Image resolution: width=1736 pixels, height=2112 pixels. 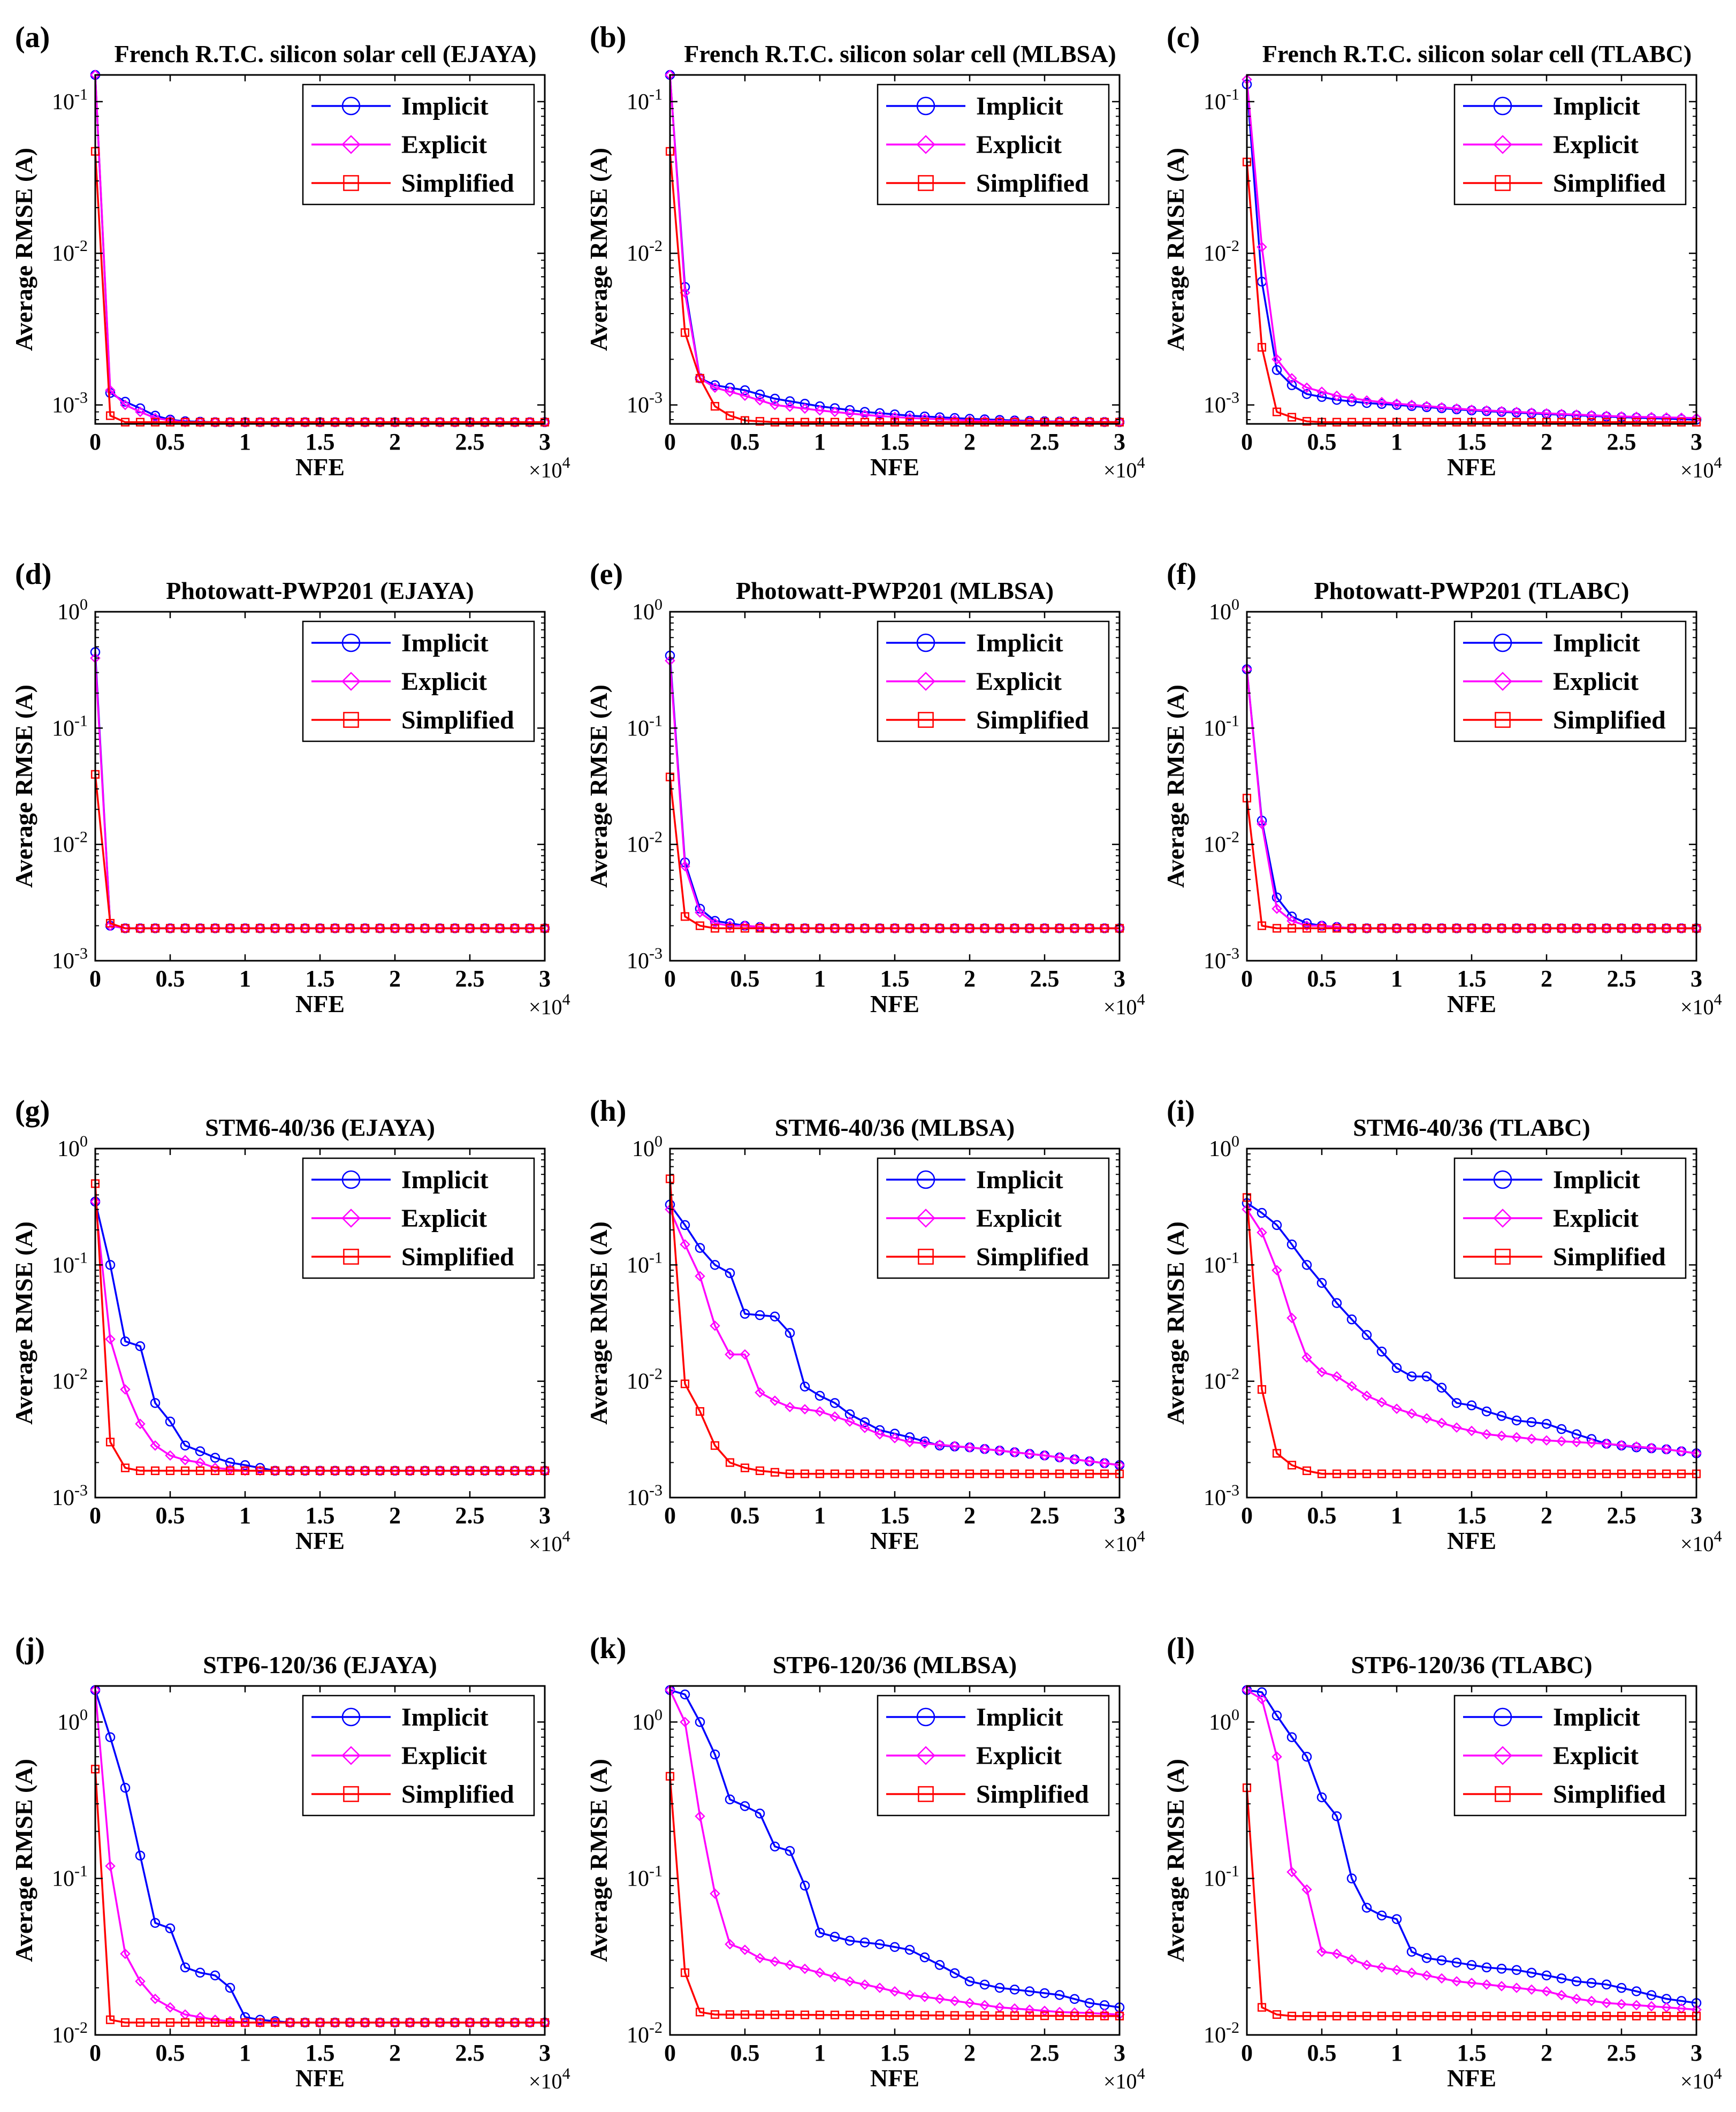 I want to click on legend-marker-simplified, so click(x=926, y=1794).